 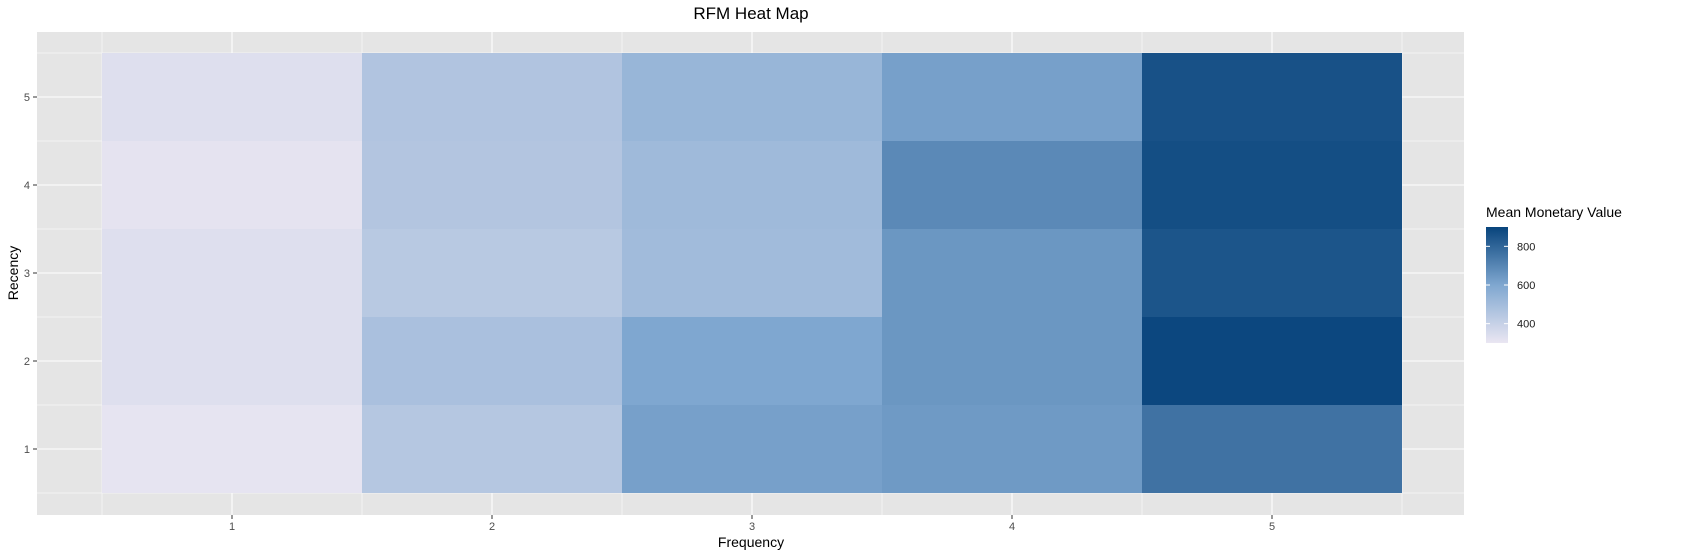 I want to click on y-tick-label: 4, so click(x=27, y=186).